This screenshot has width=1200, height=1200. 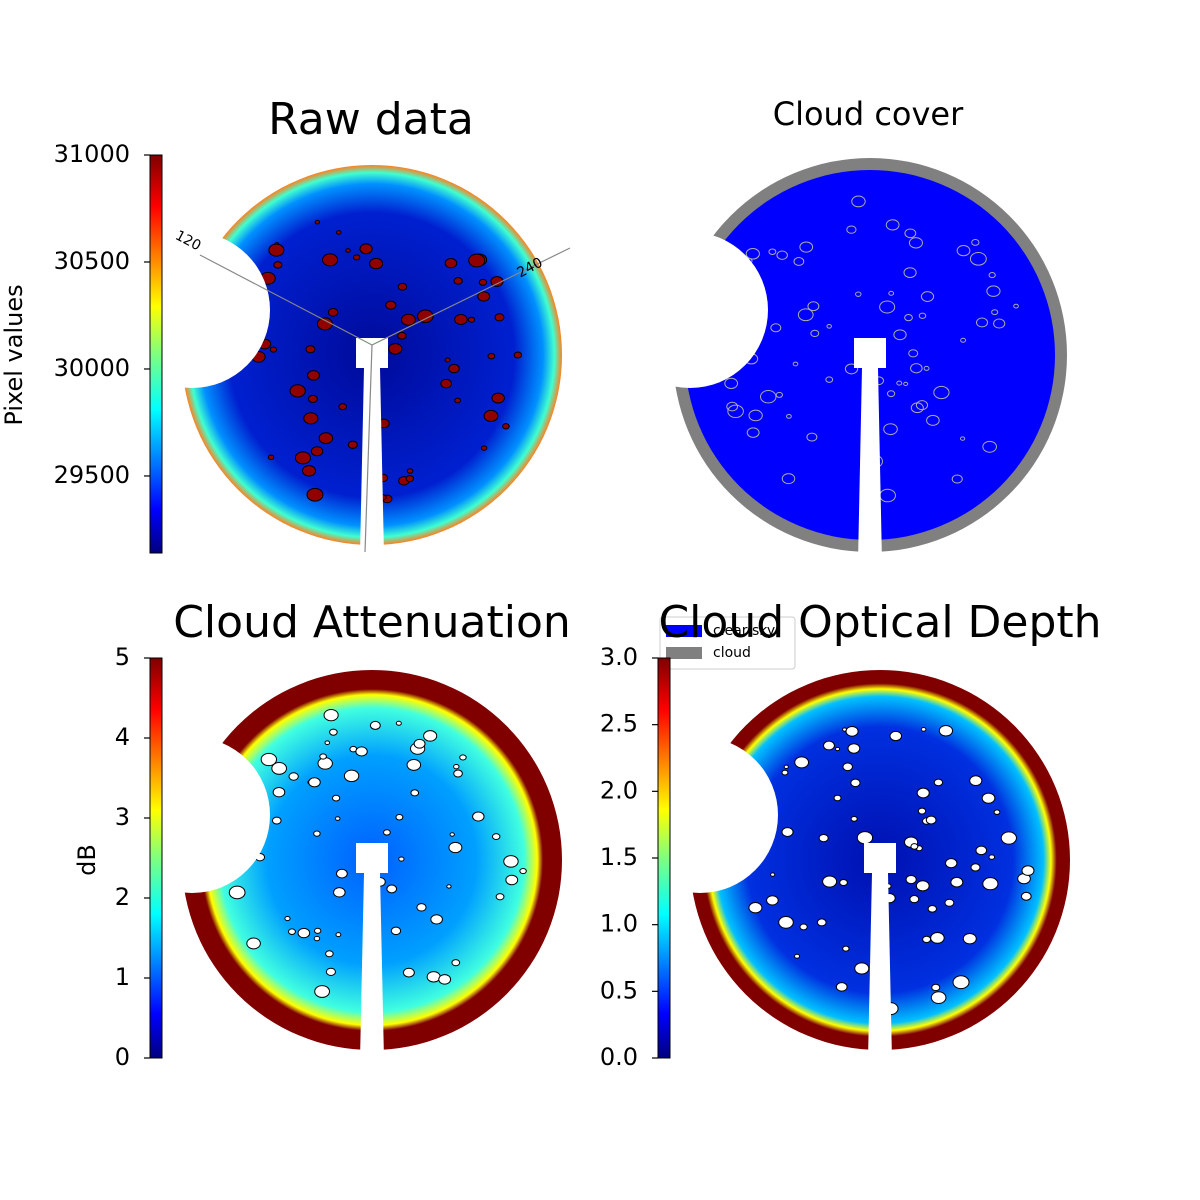 I want to click on legend-swatch, so click(x=684, y=631).